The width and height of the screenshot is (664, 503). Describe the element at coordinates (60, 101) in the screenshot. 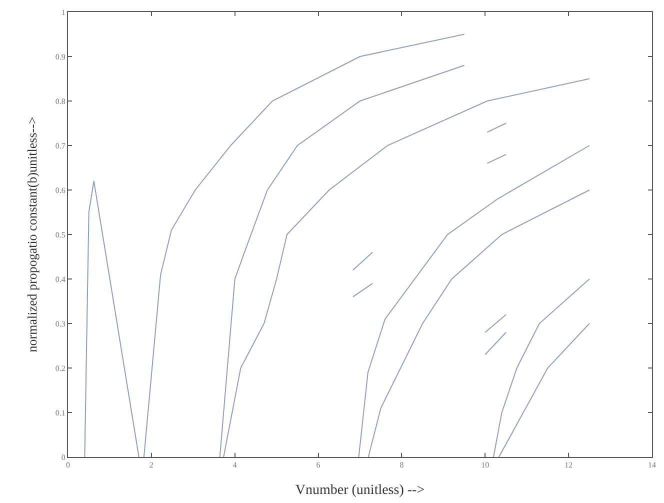

I see `y-tick-label: 0.8` at that location.